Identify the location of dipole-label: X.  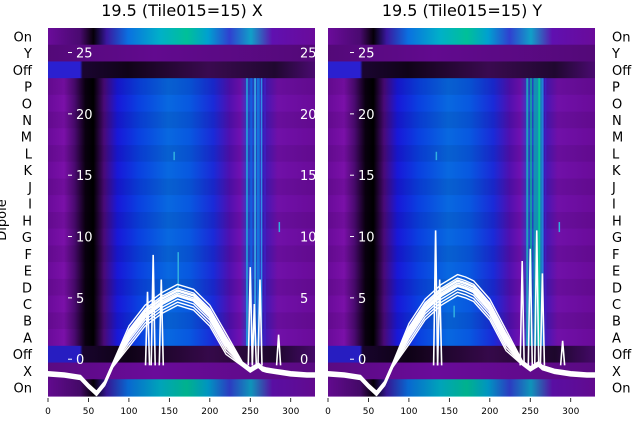
(616, 372).